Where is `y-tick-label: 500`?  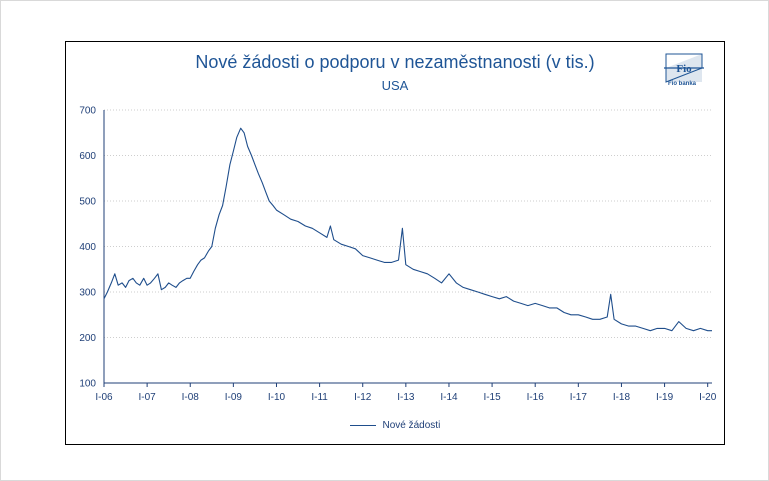 y-tick-label: 500 is located at coordinates (87, 202).